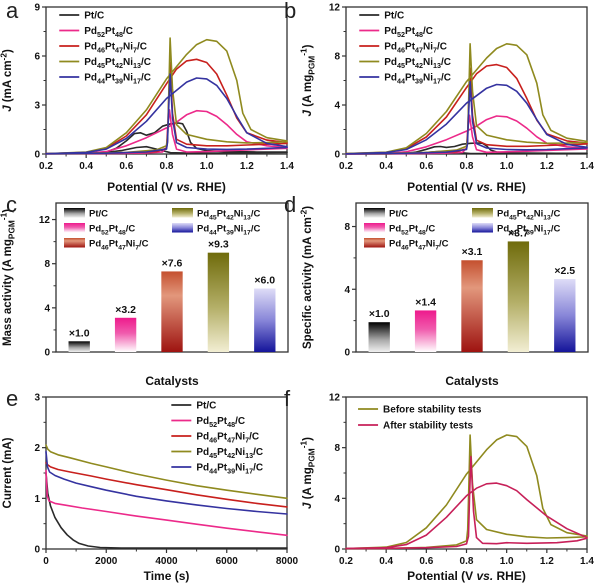 This screenshot has height=583, width=600. What do you see at coordinates (37, 8) in the screenshot?
I see `y-tick-label: 9` at bounding box center [37, 8].